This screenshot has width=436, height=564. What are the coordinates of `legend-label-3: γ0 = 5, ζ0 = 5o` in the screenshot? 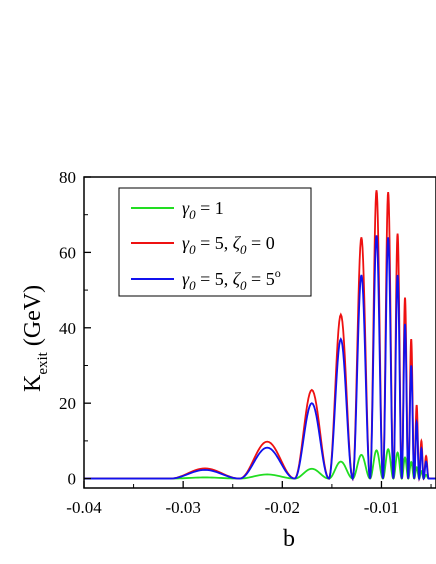 It's located at (231, 279).